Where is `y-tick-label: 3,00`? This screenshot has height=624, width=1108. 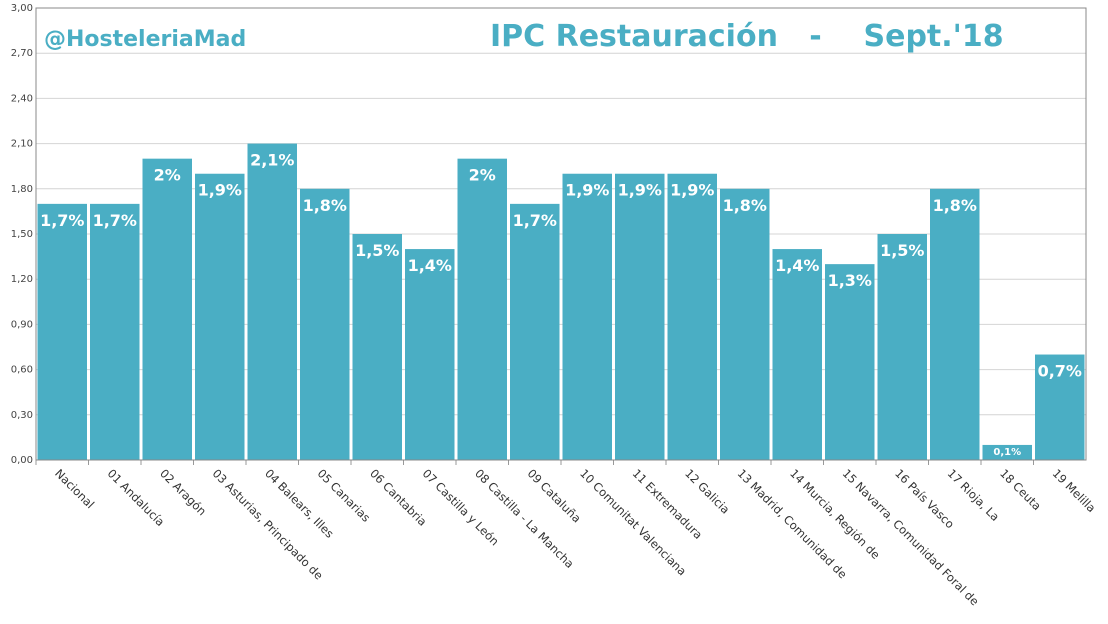 y-tick-label: 3,00 is located at coordinates (22, 8).